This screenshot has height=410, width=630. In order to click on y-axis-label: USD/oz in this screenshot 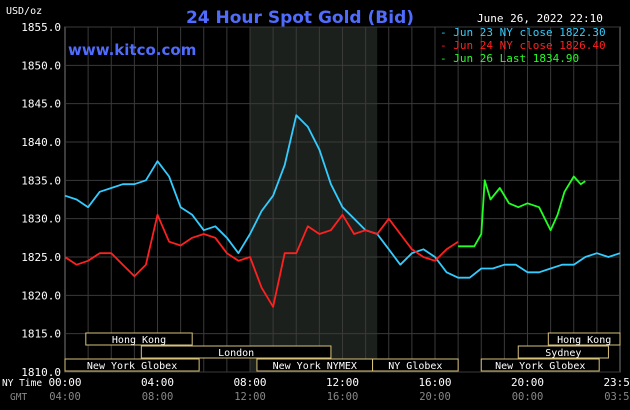, I will do `click(24, 11)`.